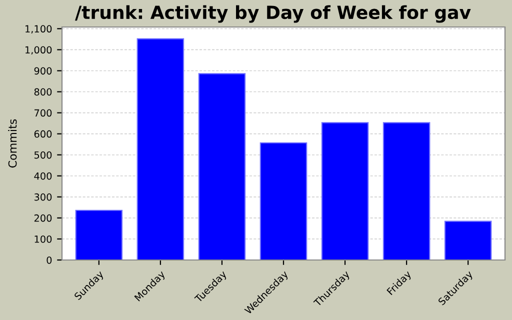 The width and height of the screenshot is (512, 320). Describe the element at coordinates (43, 113) in the screenshot. I see `y-tick-label: 700` at that location.